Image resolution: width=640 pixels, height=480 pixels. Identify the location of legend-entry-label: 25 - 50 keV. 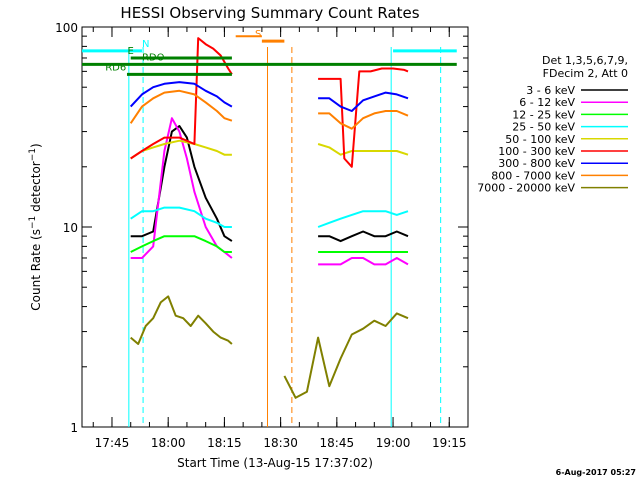
(543, 127).